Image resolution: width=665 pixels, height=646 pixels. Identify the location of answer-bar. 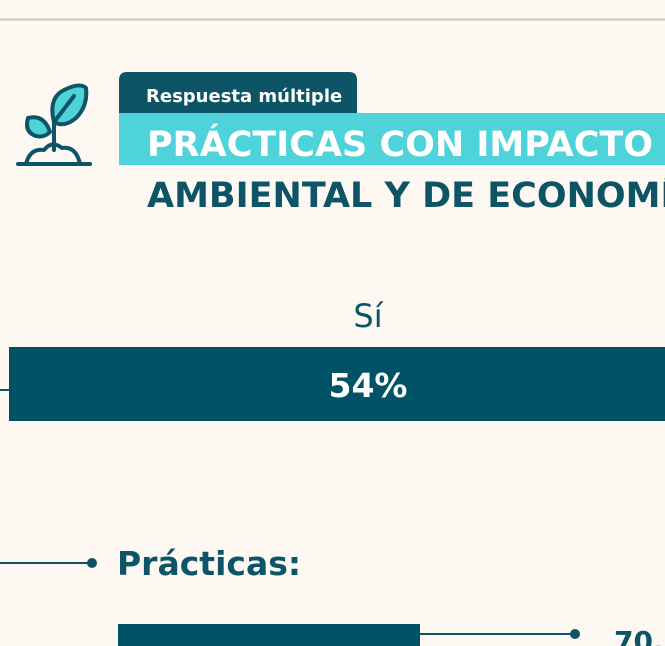
(337, 384).